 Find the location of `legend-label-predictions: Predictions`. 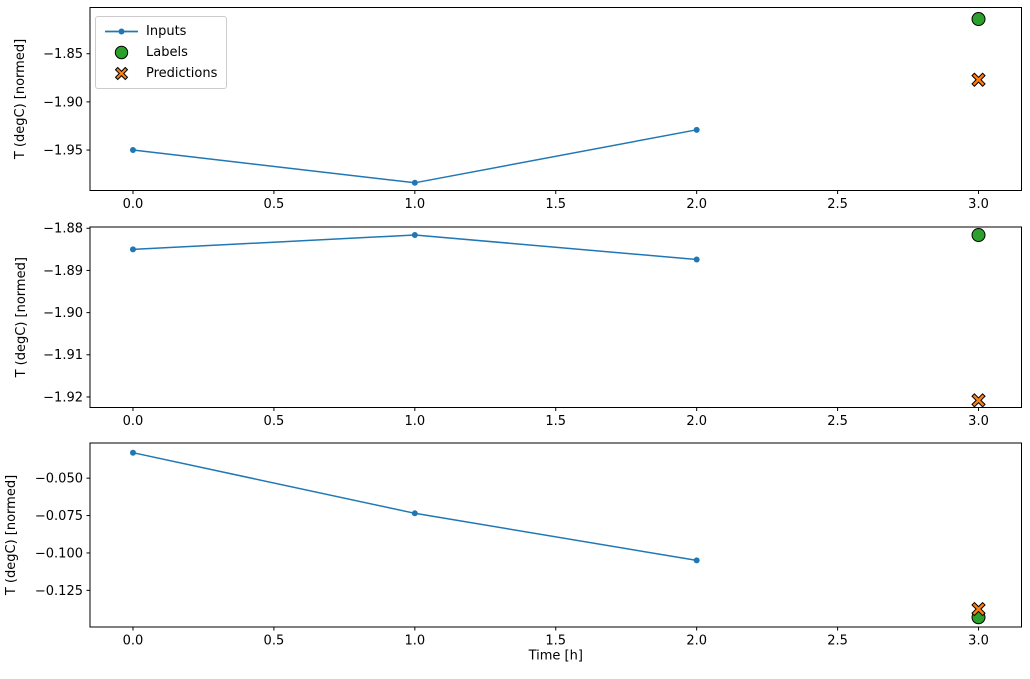

legend-label-predictions: Predictions is located at coordinates (182, 73).